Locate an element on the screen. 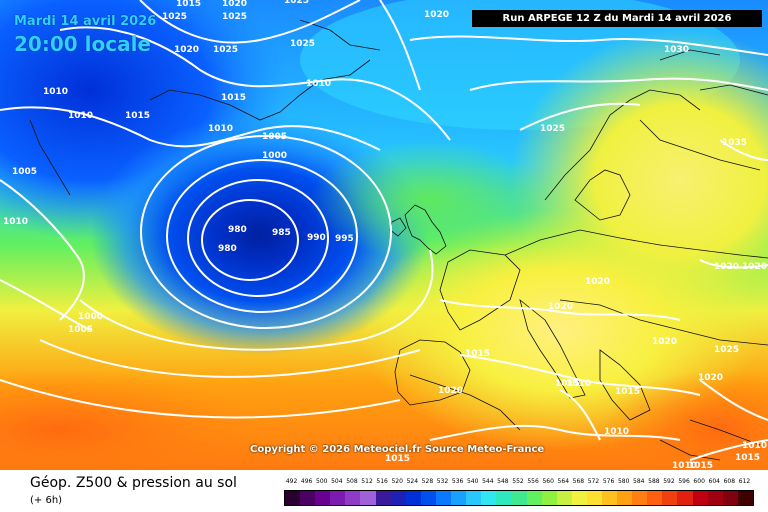 The width and height of the screenshot is (768, 512). color-legend is located at coordinates (519, 498).